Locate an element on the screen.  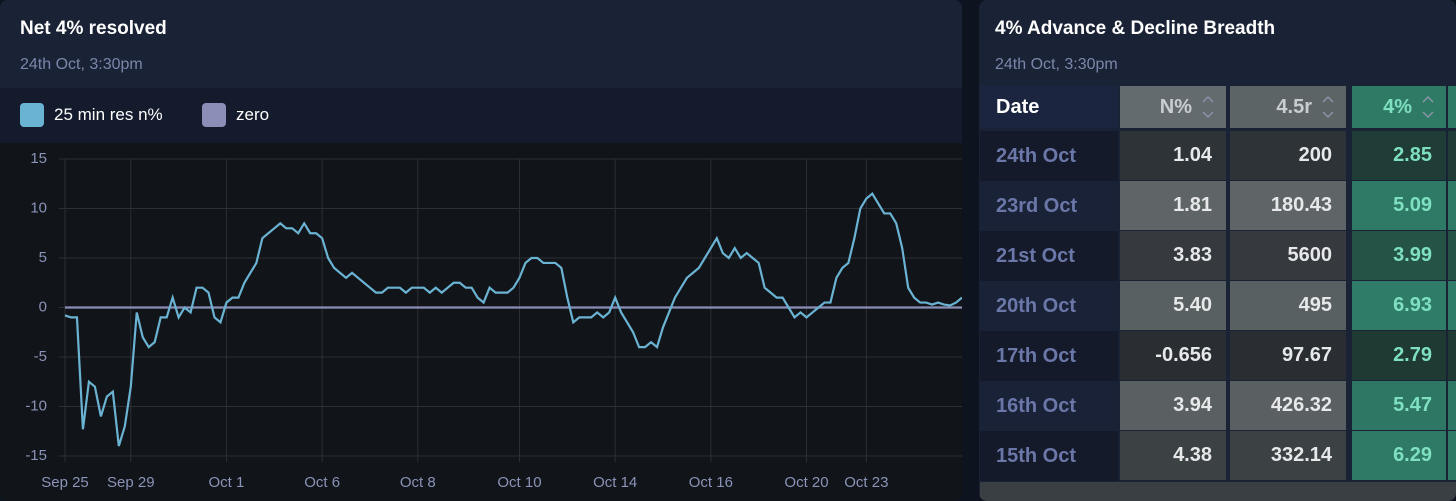
x-tick-label: Oct 1 is located at coordinates (227, 482).